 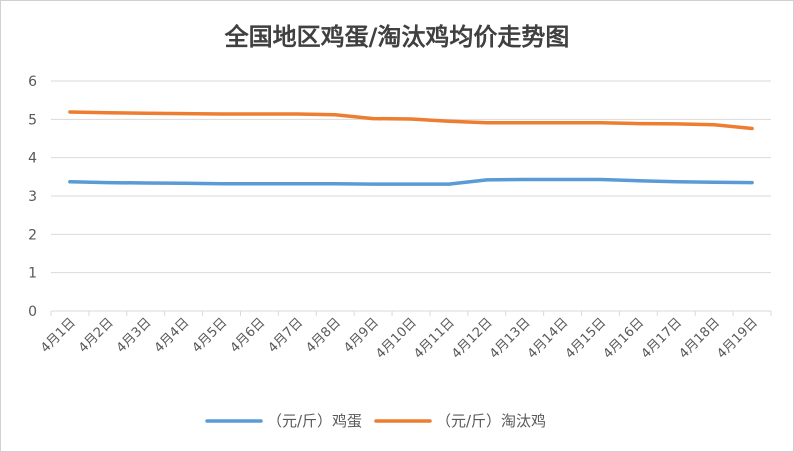 What do you see at coordinates (210, 335) in the screenshot?
I see `x-tick-label: 4月5日` at bounding box center [210, 335].